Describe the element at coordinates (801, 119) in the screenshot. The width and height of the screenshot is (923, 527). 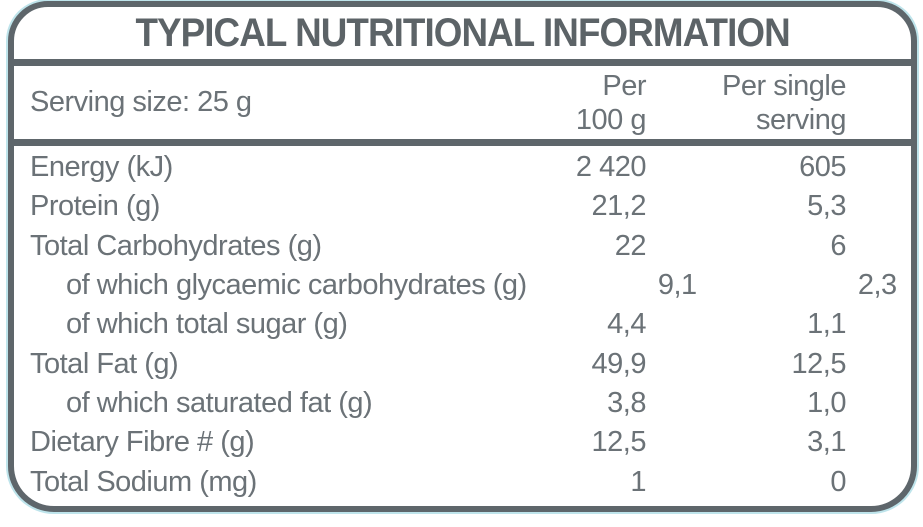
I see `column-header-per-serving-line2: serving` at that location.